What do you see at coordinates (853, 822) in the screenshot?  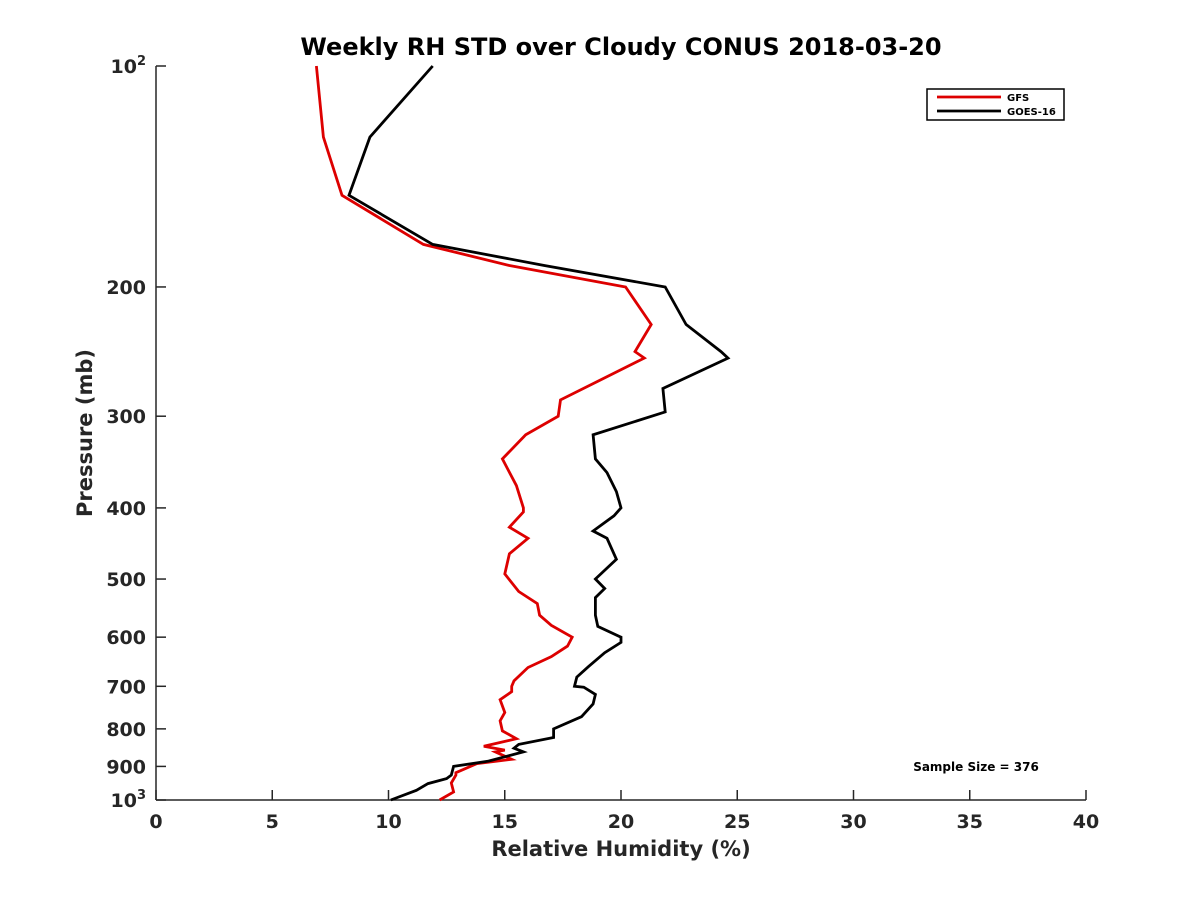 I see `x-tick-label-6: 30` at bounding box center [853, 822].